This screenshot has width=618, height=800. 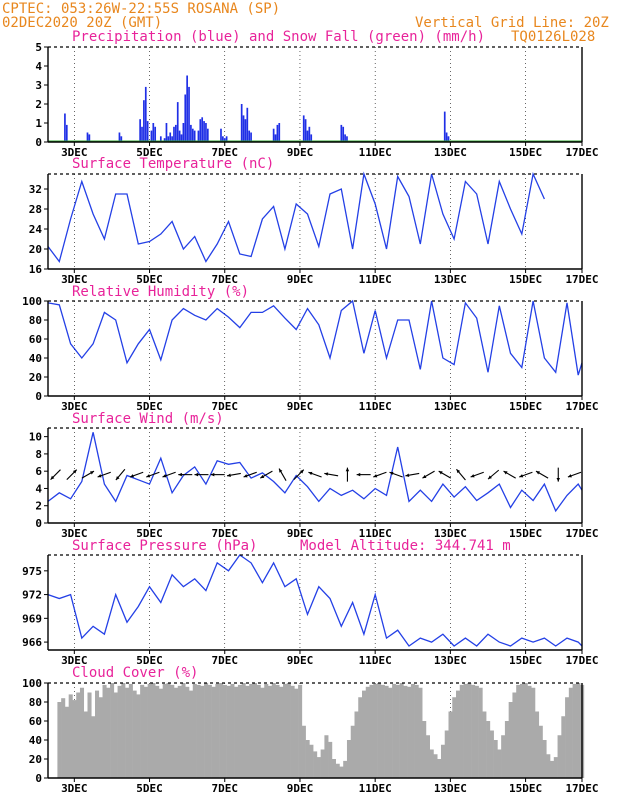 I want to click on wind-xtick-label: 9DEC, so click(x=300, y=533).